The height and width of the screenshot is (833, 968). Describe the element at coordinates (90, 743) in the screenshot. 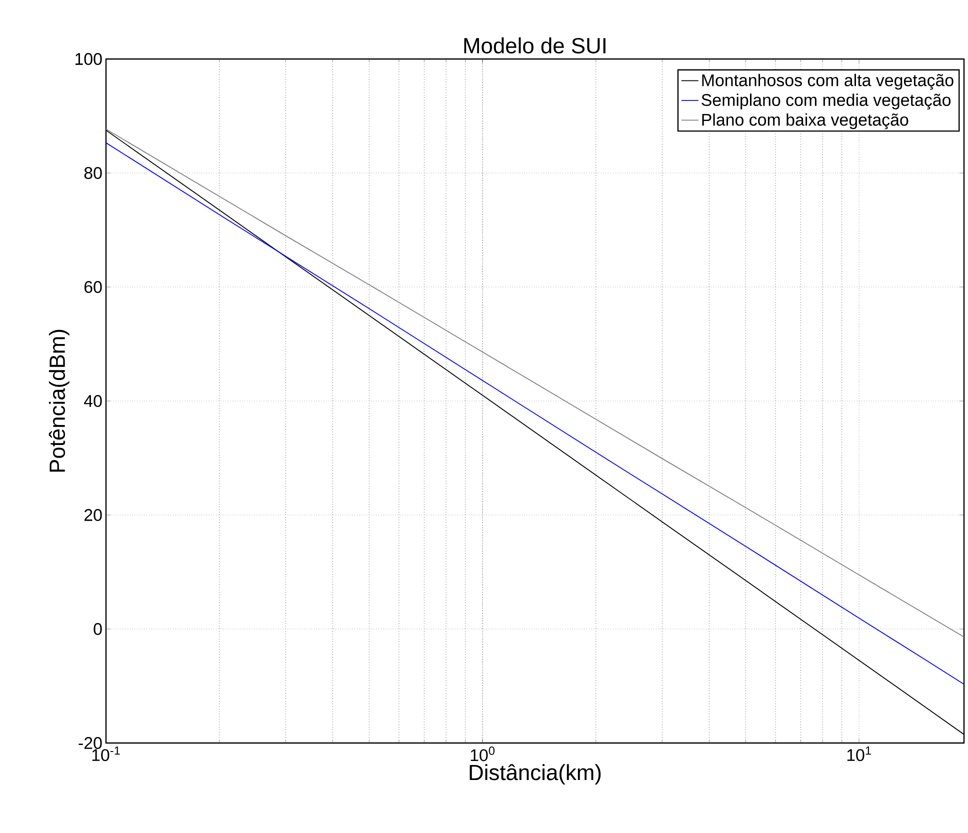

I see `y-tick-label: -20` at that location.